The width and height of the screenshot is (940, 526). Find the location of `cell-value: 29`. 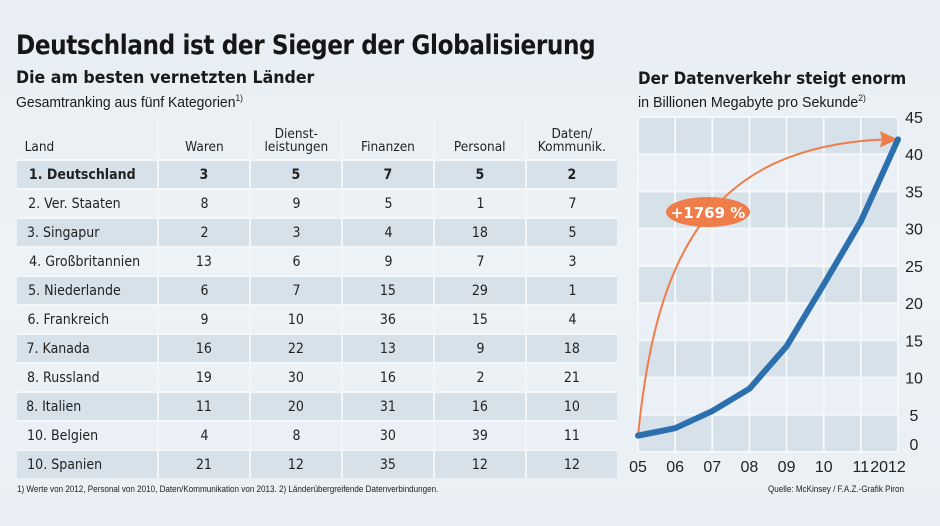

cell-value: 29 is located at coordinates (480, 290).